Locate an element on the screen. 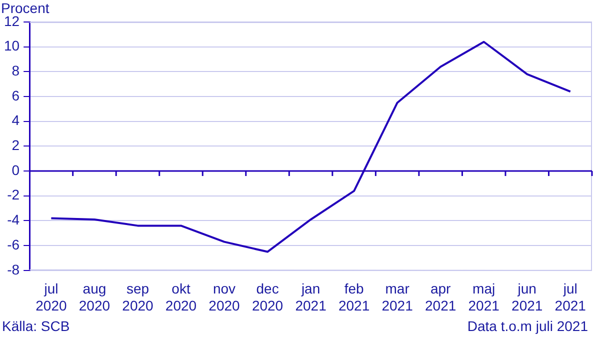 The image size is (606, 341). y-tick-label: 10 is located at coordinates (12, 46).